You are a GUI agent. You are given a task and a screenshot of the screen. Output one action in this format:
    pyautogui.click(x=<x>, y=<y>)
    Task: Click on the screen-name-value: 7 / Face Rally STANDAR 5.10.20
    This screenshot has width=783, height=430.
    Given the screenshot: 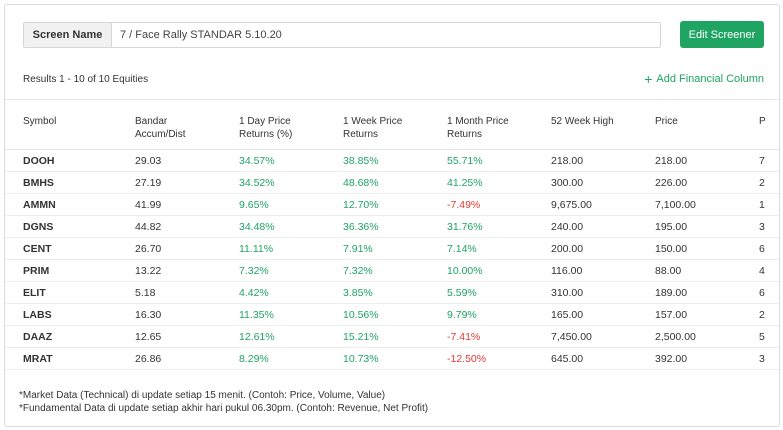 What is the action you would take?
    pyautogui.click(x=201, y=35)
    